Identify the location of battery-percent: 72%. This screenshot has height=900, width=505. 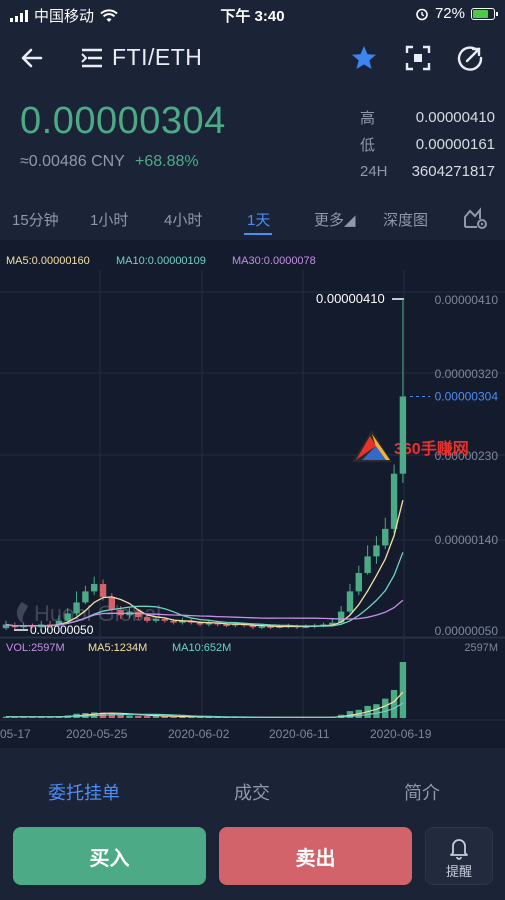
(449, 13).